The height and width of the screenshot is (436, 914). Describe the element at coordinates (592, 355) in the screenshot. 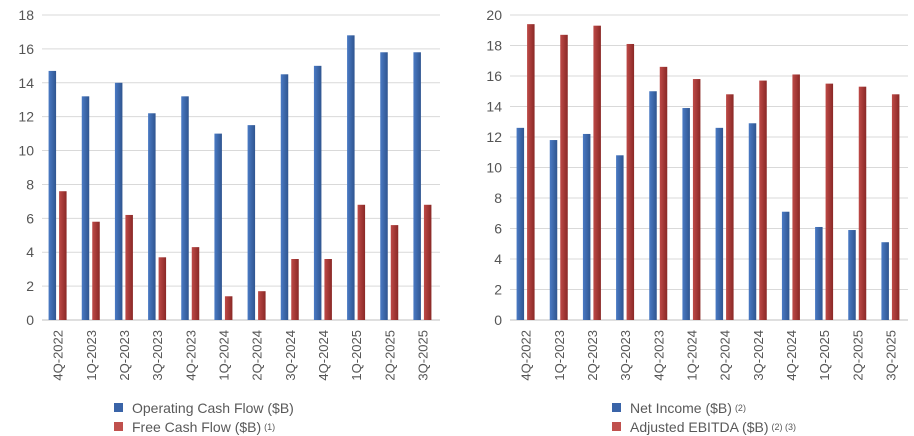

I see `x-tick-label: 2Q-2023` at that location.